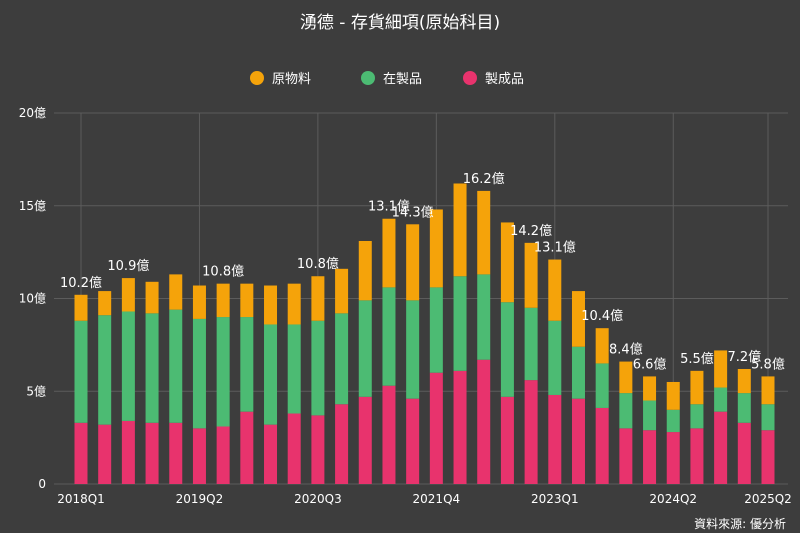  Describe the element at coordinates (504, 79) in the screenshot. I see `legend-label: 製成品` at that location.